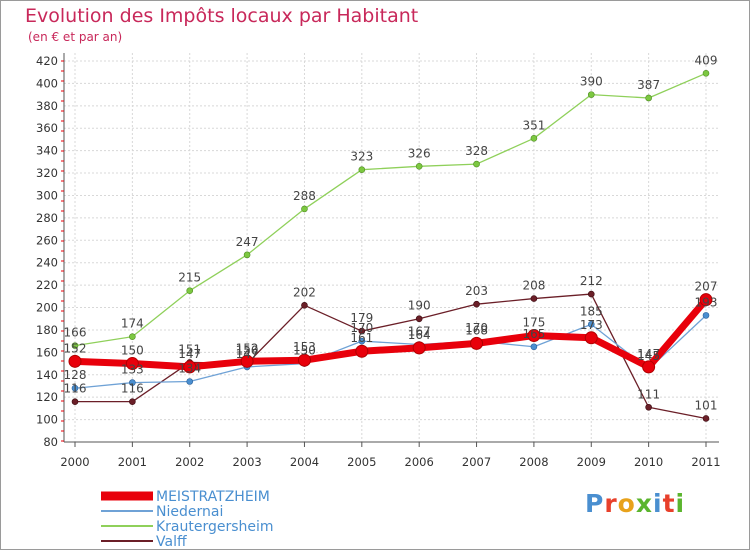 The width and height of the screenshot is (750, 550). Describe the element at coordinates (47, 397) in the screenshot. I see `y-tick-label: 120` at that location.